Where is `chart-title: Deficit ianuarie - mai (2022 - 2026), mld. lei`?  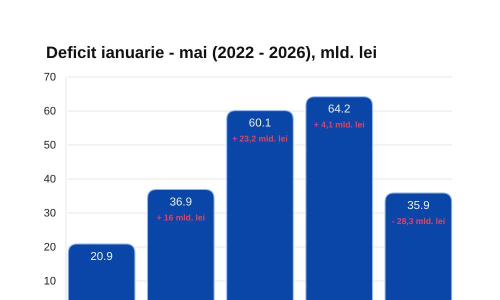 chart-title: Deficit ianuarie - mai (2022 - 2026), mld. lei is located at coordinates (212, 53).